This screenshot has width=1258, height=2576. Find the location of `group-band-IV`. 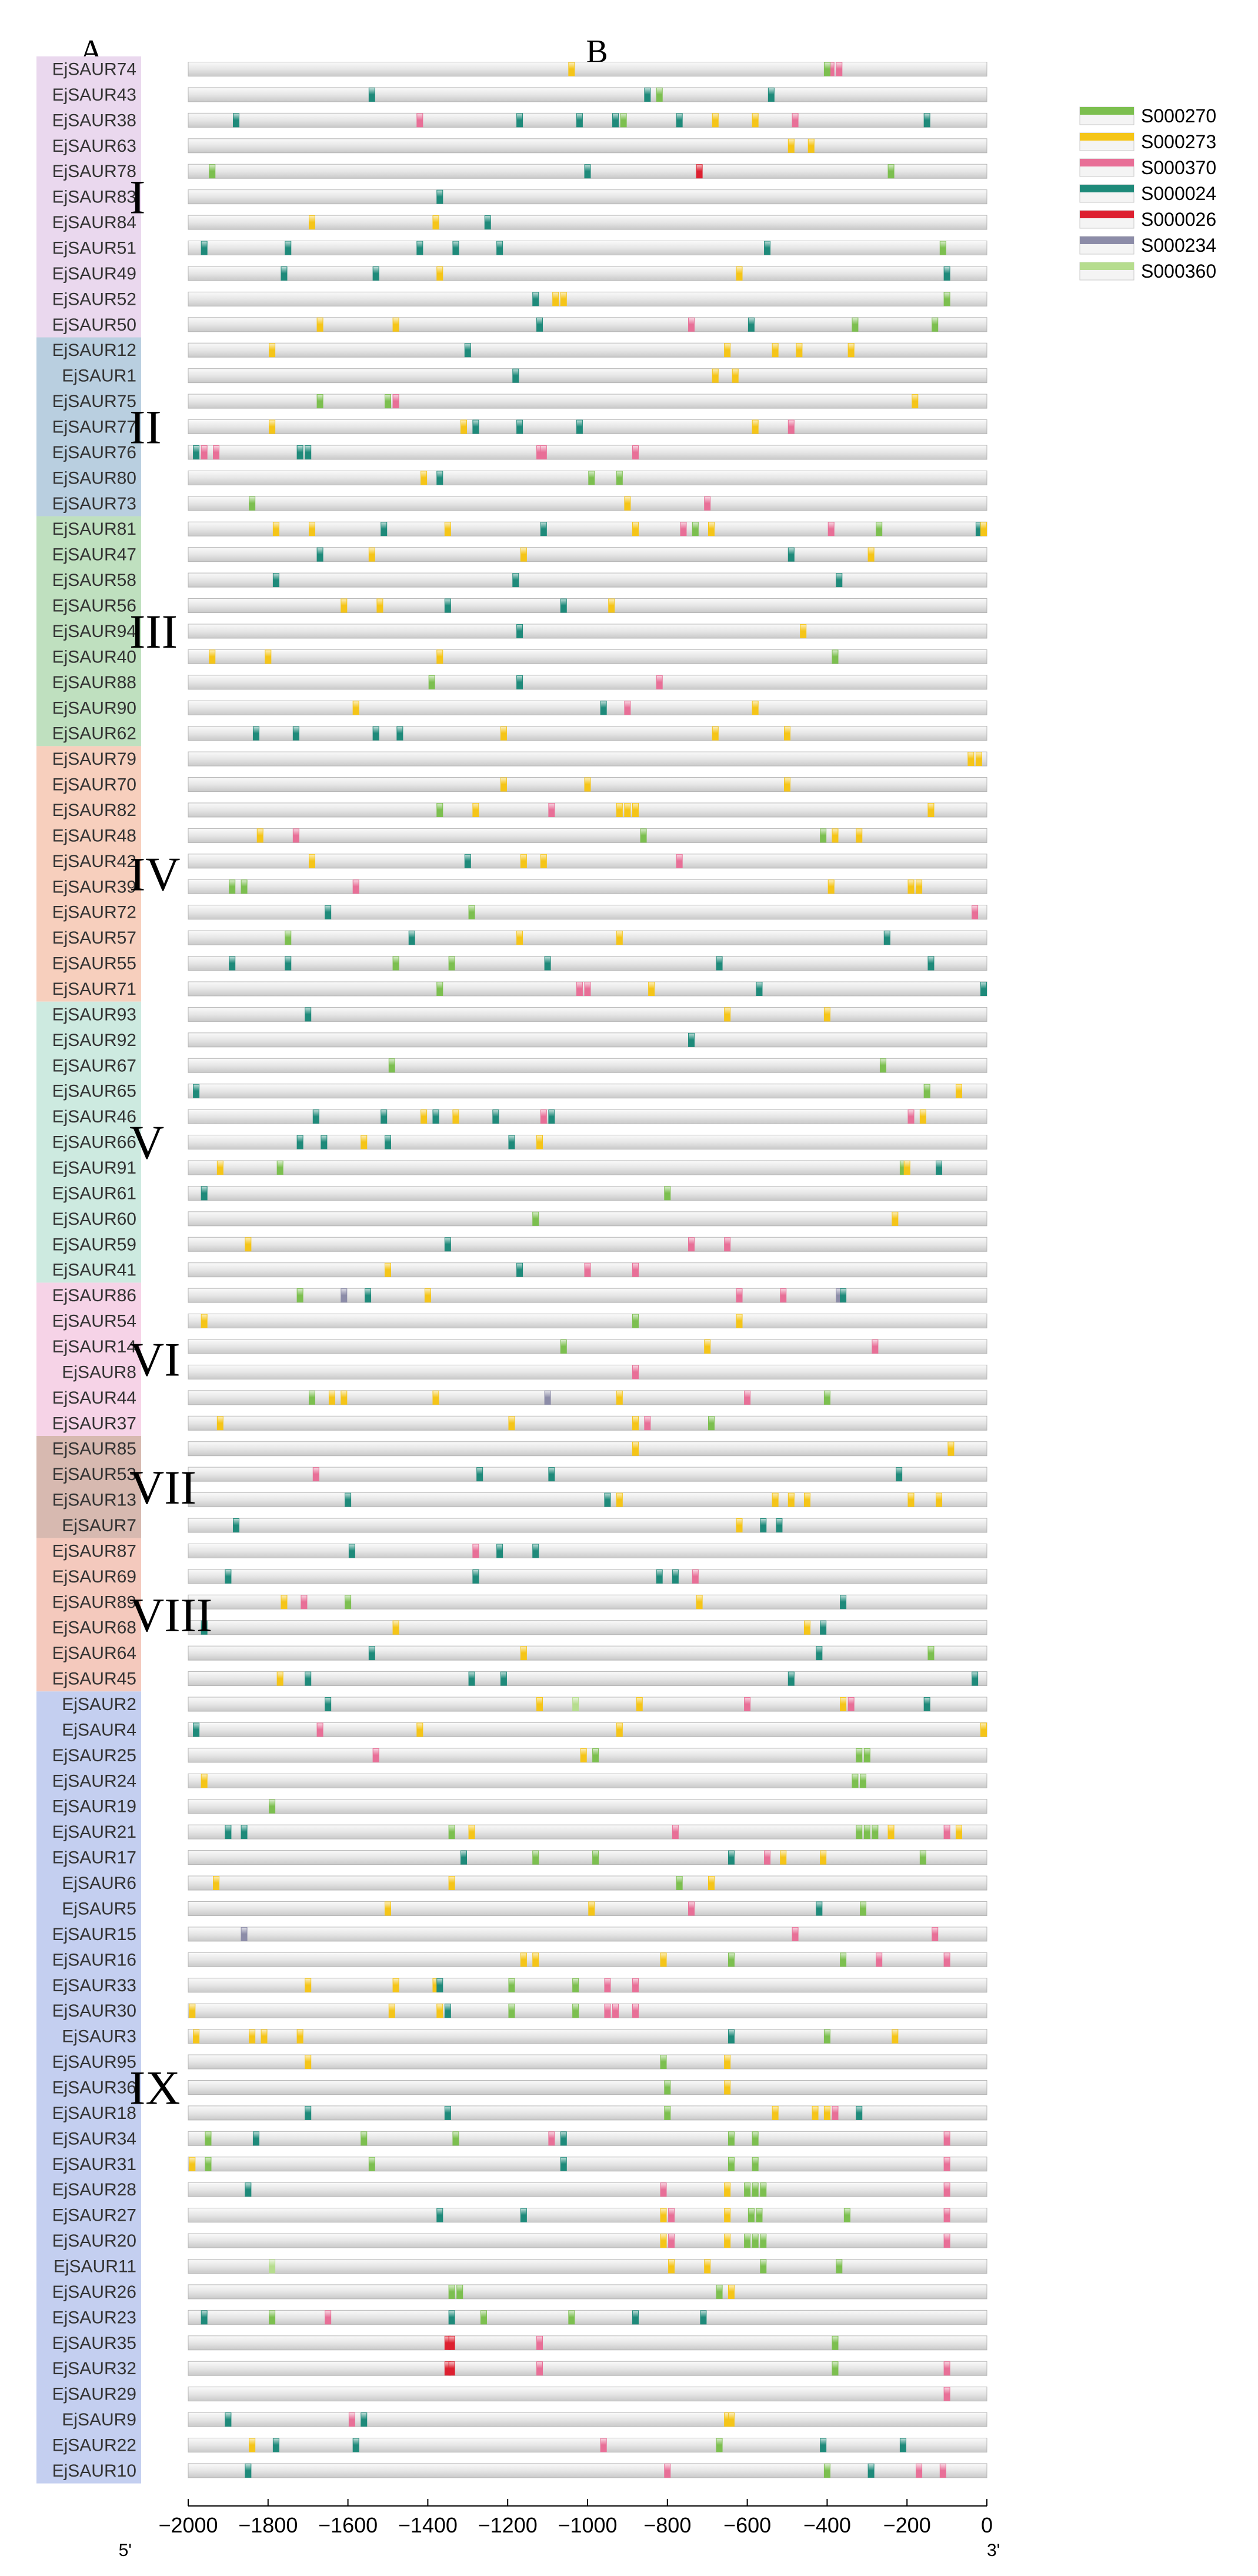

group-band-IV is located at coordinates (88, 874).